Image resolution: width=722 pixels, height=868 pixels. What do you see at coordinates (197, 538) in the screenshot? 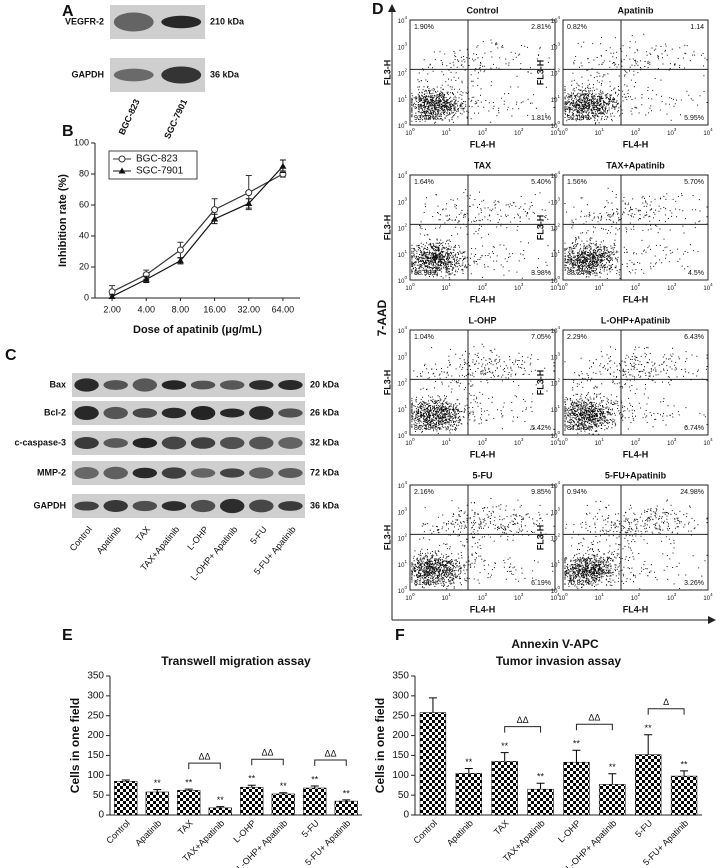
I see `lane-label: L-OHP` at bounding box center [197, 538].